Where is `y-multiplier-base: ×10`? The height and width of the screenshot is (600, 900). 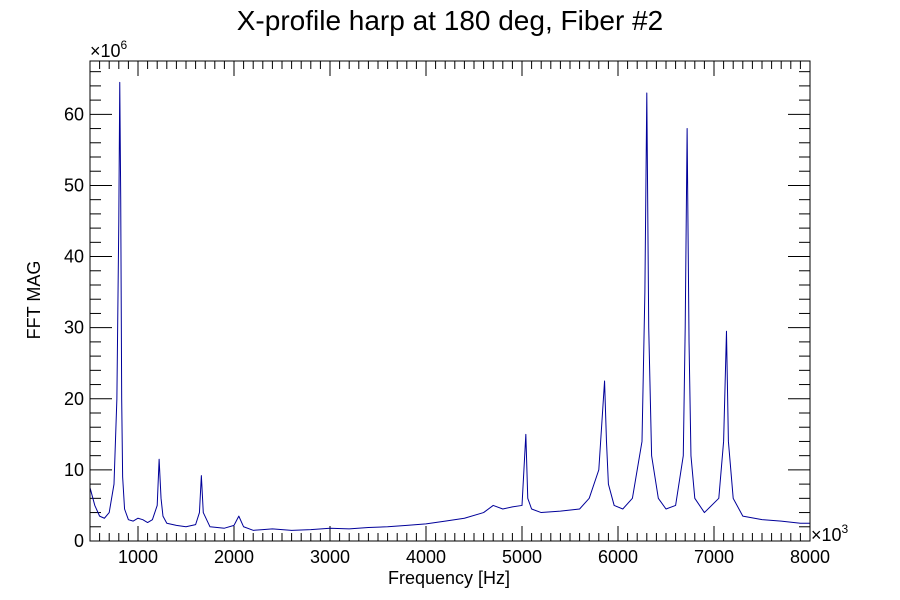
y-multiplier-base: ×10 is located at coordinates (105, 51).